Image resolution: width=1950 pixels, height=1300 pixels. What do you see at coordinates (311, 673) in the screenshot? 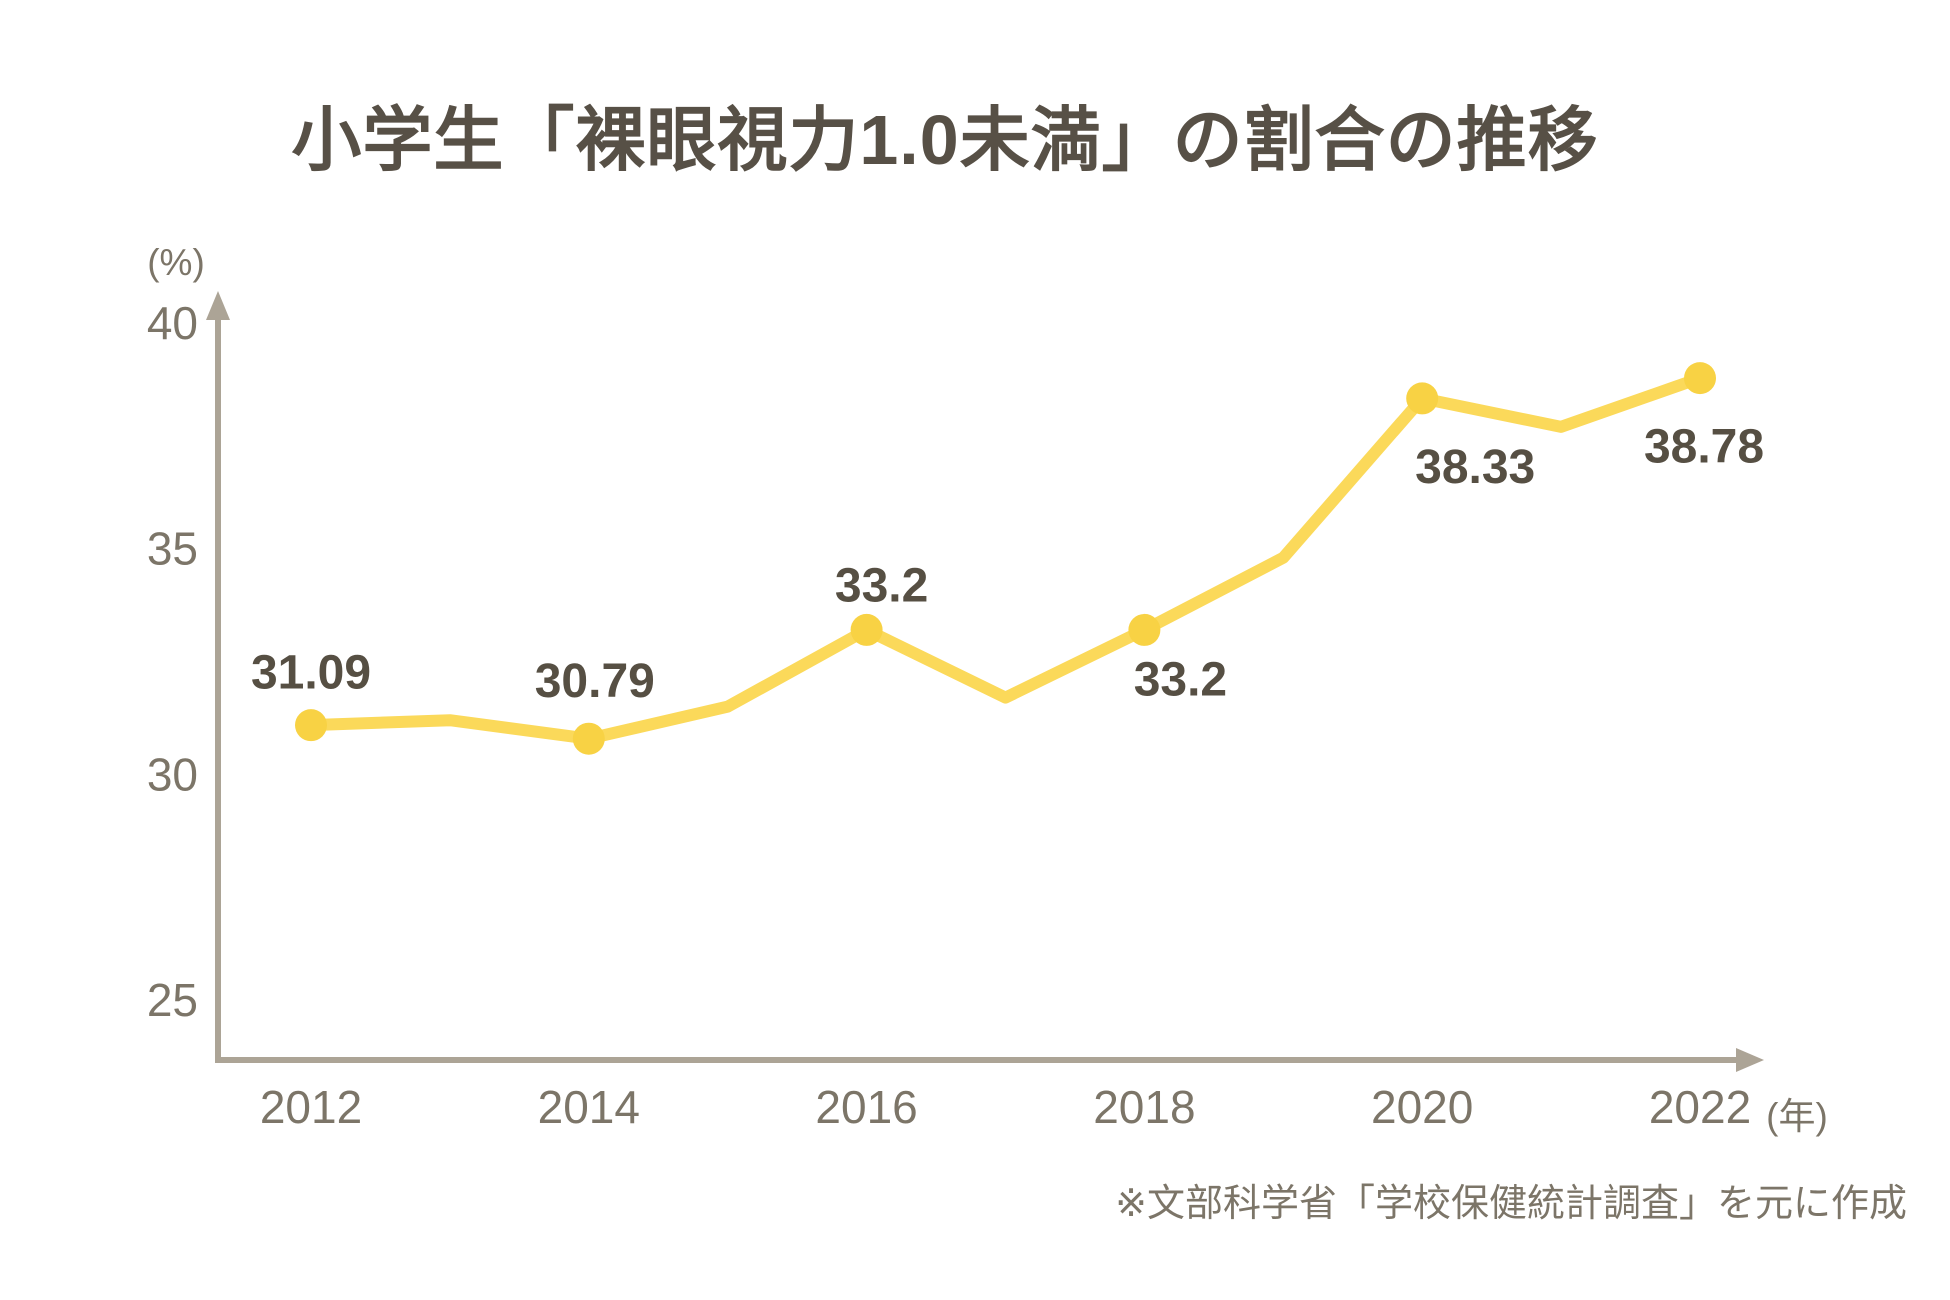
I see `data-label-2012: 31.09` at bounding box center [311, 673].